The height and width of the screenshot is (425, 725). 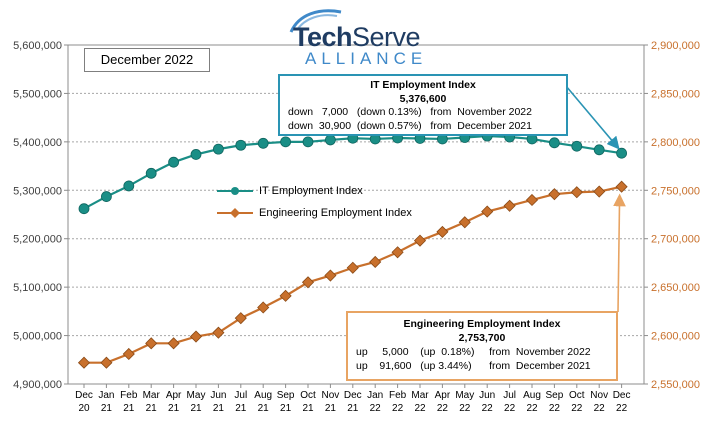 What do you see at coordinates (286, 402) in the screenshot?
I see `x-tick-label: Sep 21` at bounding box center [286, 402].